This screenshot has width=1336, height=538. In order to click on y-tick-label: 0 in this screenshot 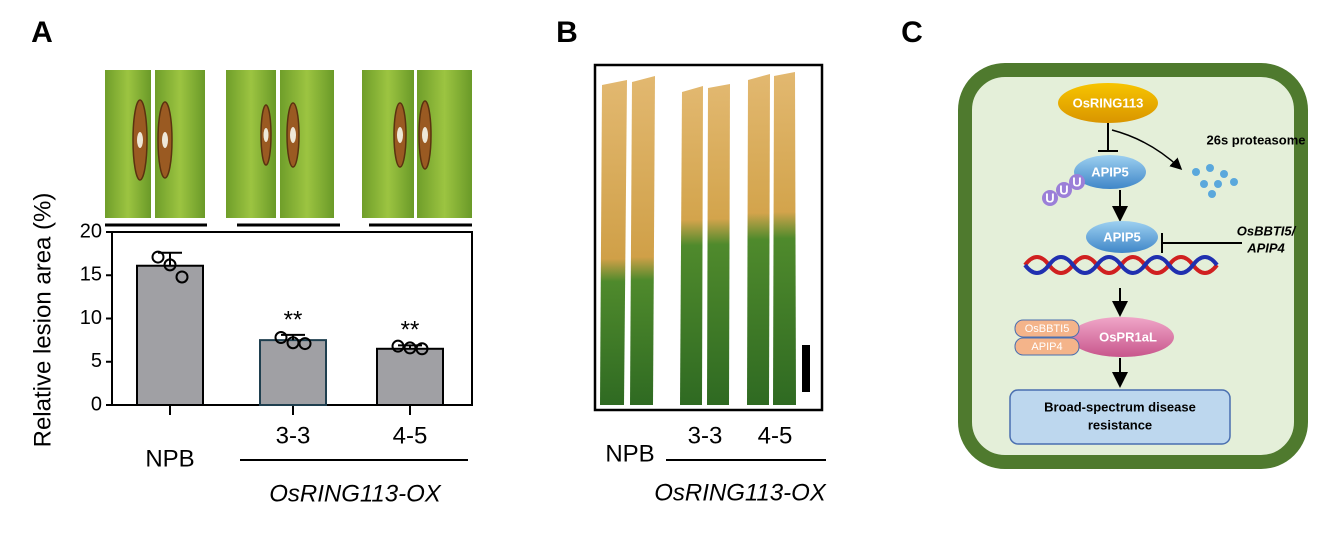, I will do `click(96, 404)`.